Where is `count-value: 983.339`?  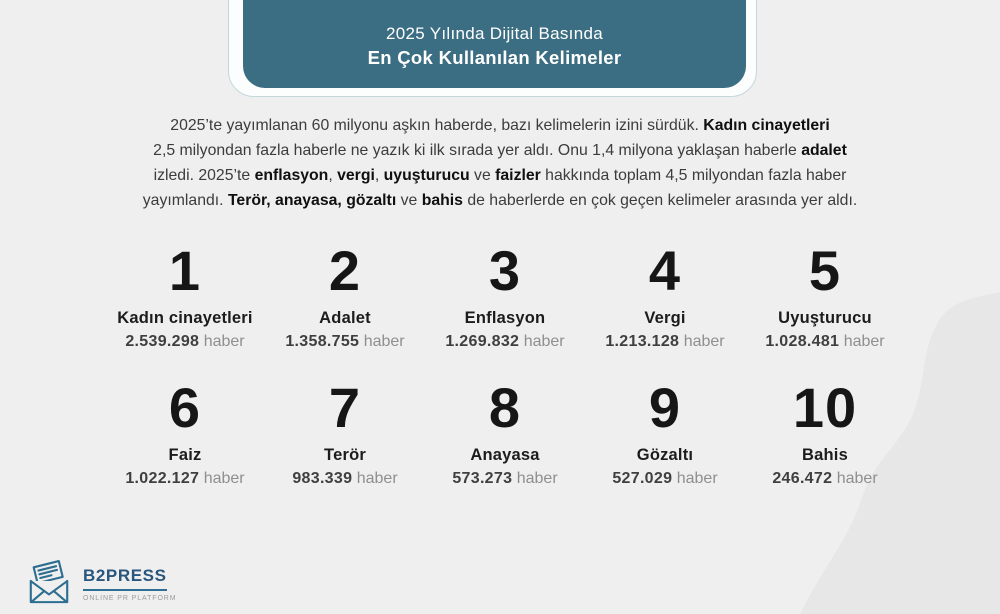
count-value: 983.339 is located at coordinates (322, 478).